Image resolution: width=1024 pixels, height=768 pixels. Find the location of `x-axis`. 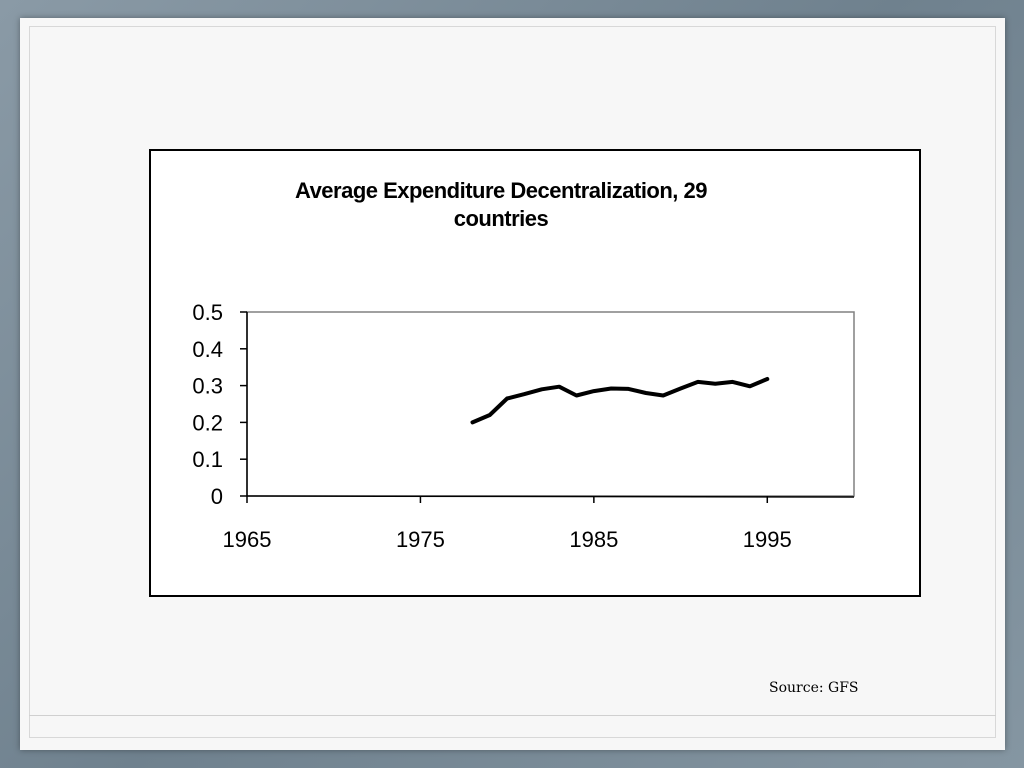

x-axis is located at coordinates (550, 496).